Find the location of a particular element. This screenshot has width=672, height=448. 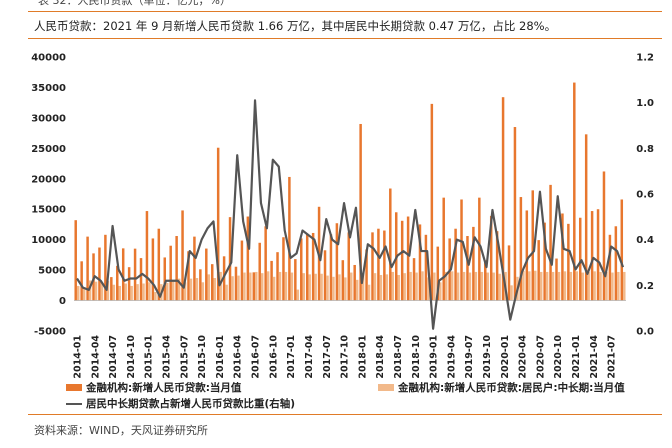

legend-label-total: 金融机构:新增人民币贷款:当月值 is located at coordinates (164, 388).